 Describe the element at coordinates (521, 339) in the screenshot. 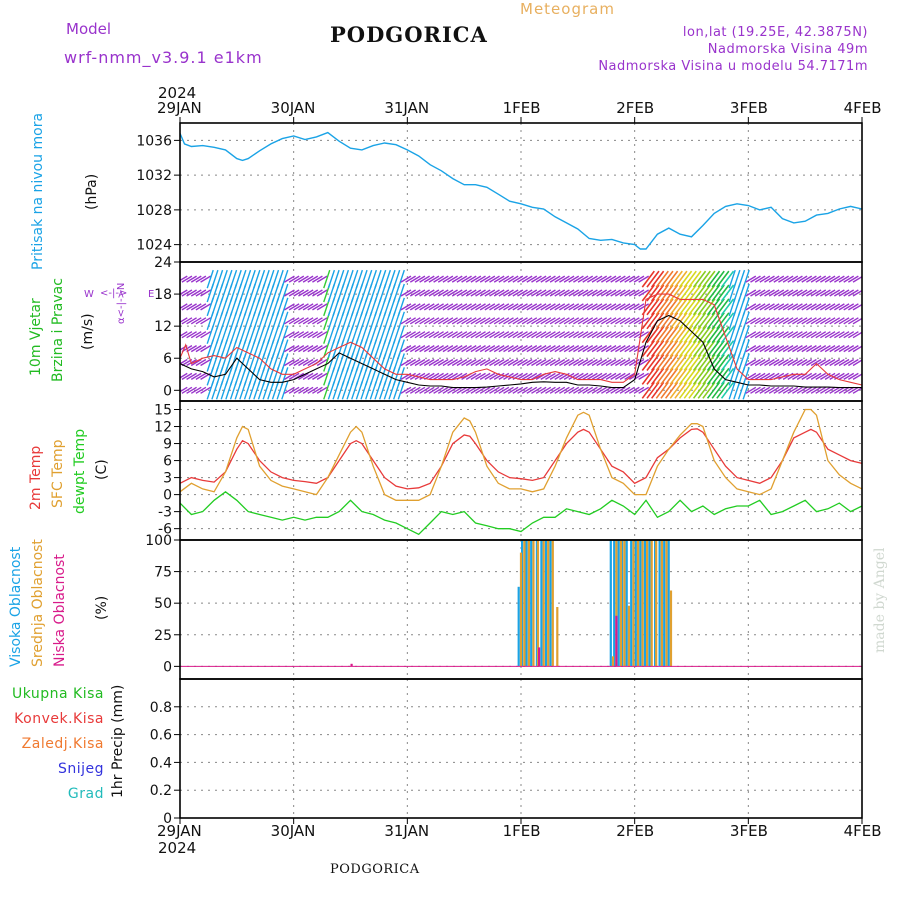

I see `wind-speed-line-red` at that location.